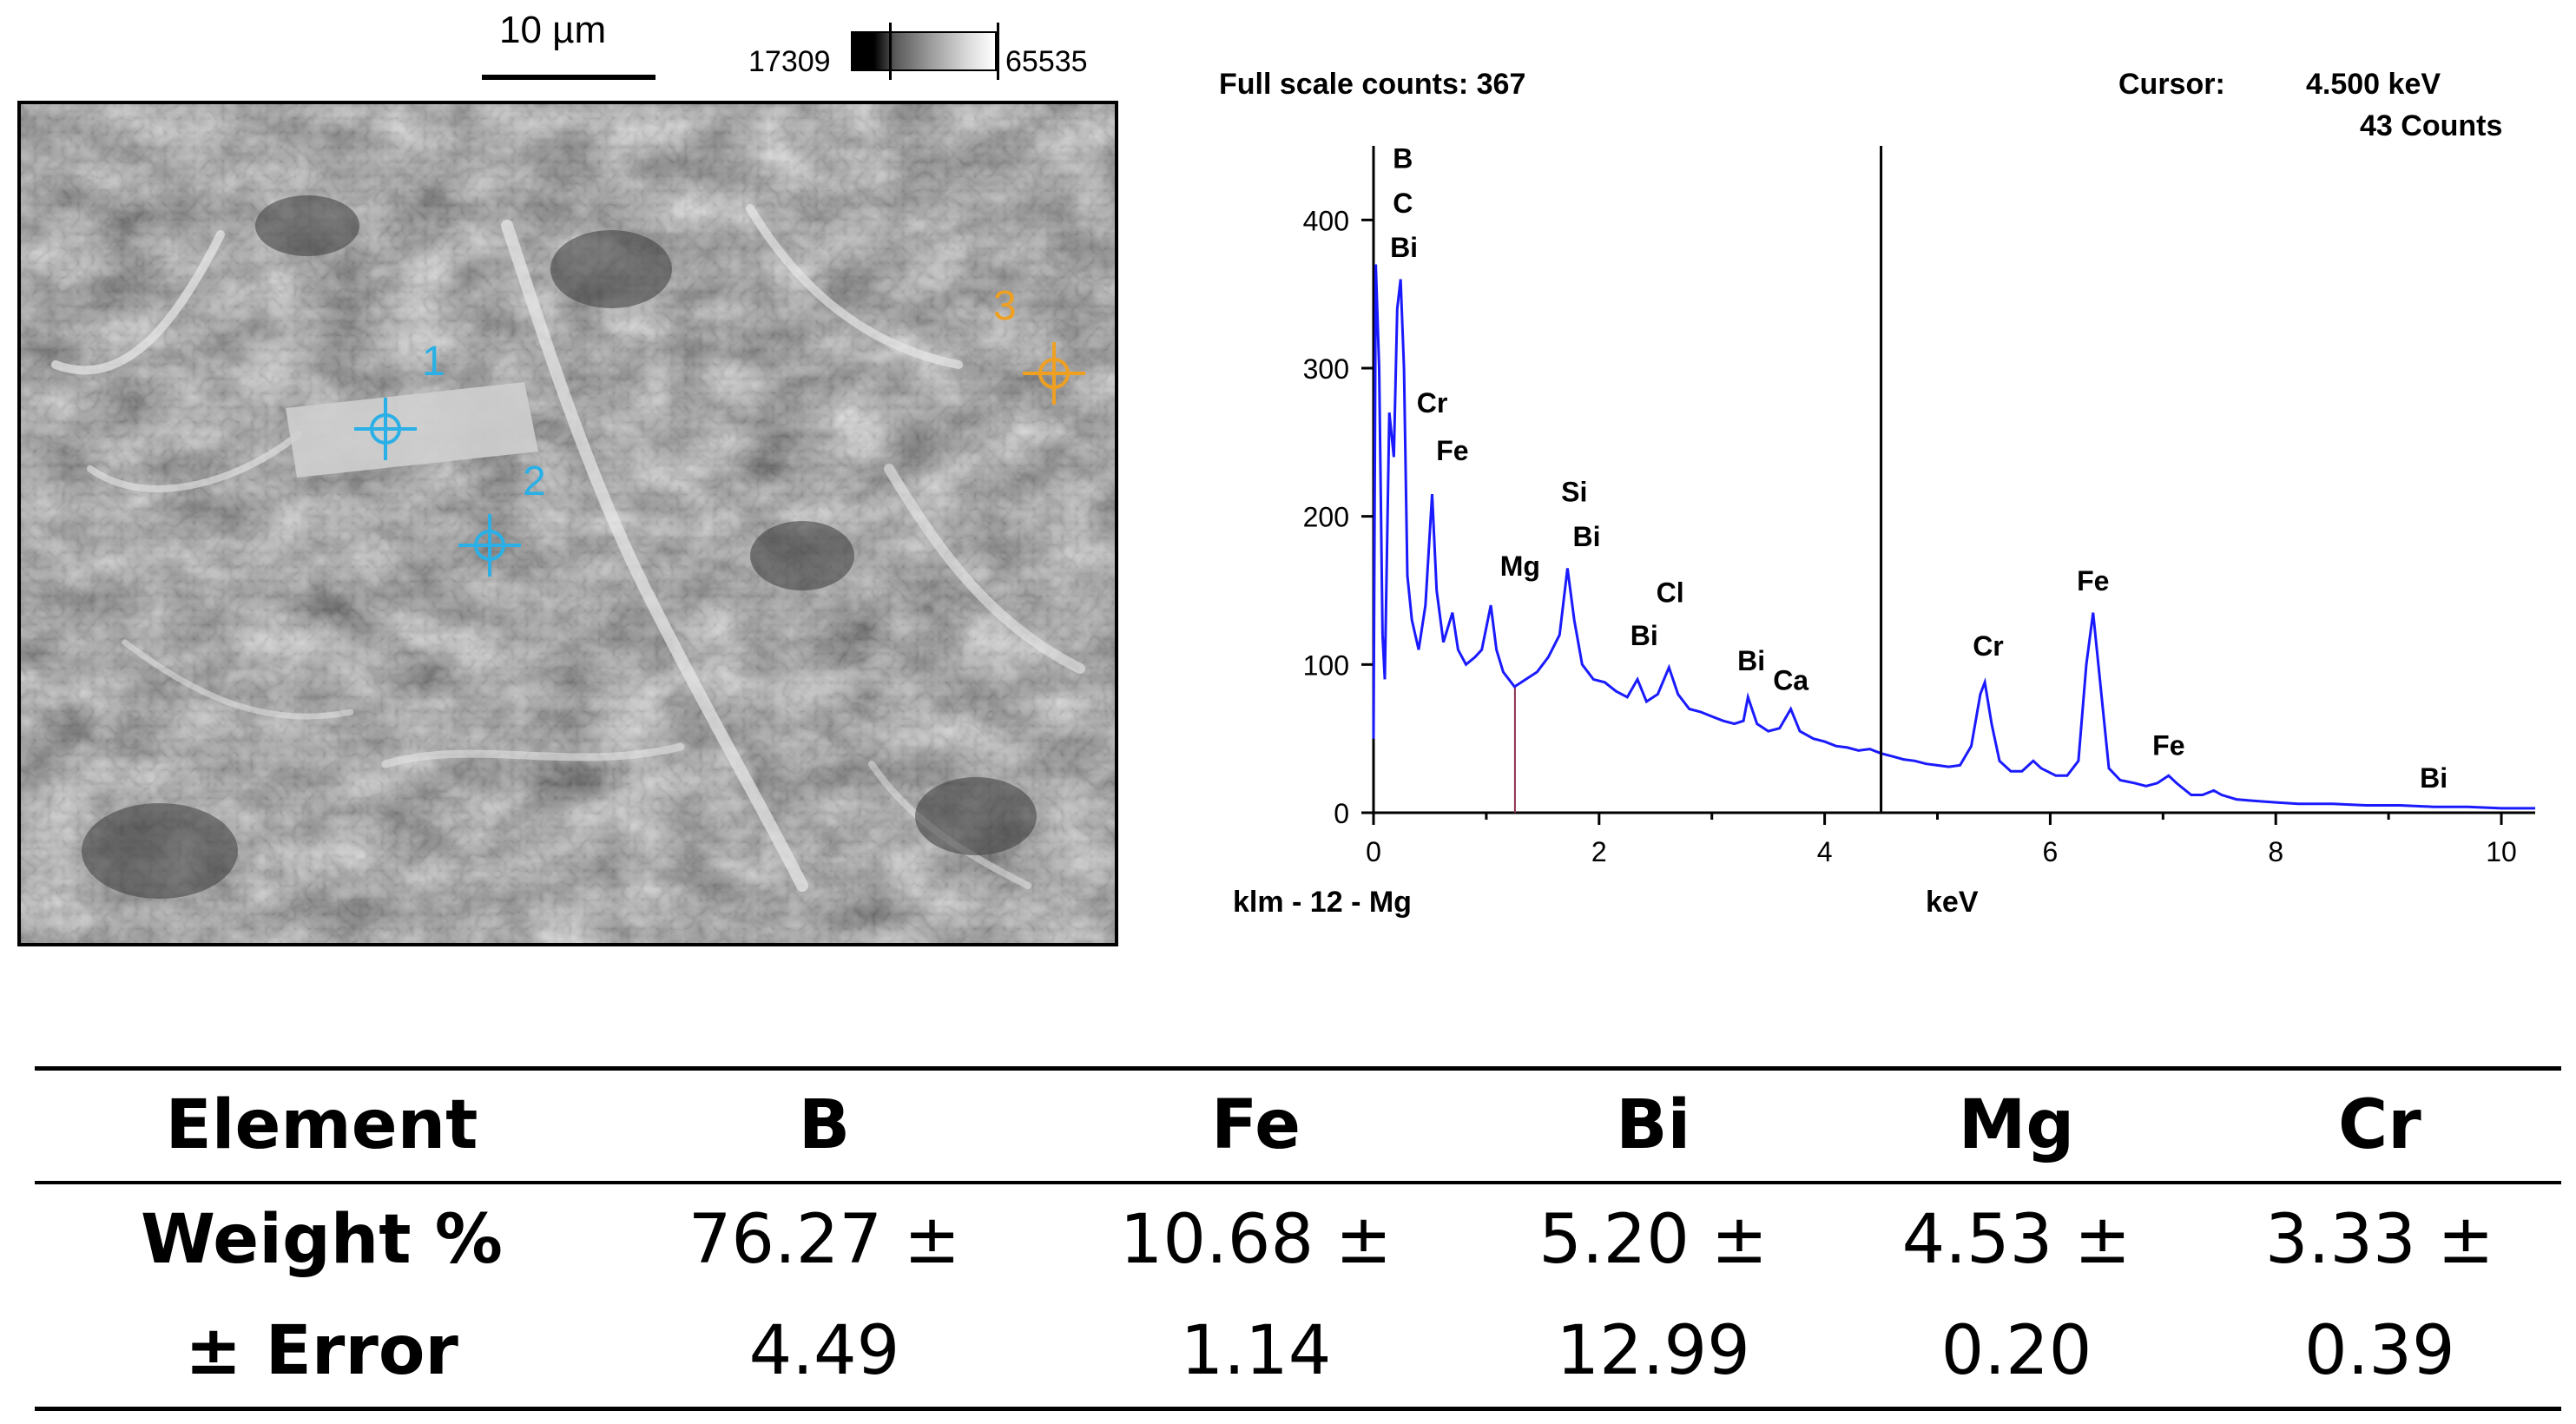 This screenshot has height=1424, width=2576. Describe the element at coordinates (1372, 84) in the screenshot. I see `full-scale-counts: Full scale counts: 367` at that location.